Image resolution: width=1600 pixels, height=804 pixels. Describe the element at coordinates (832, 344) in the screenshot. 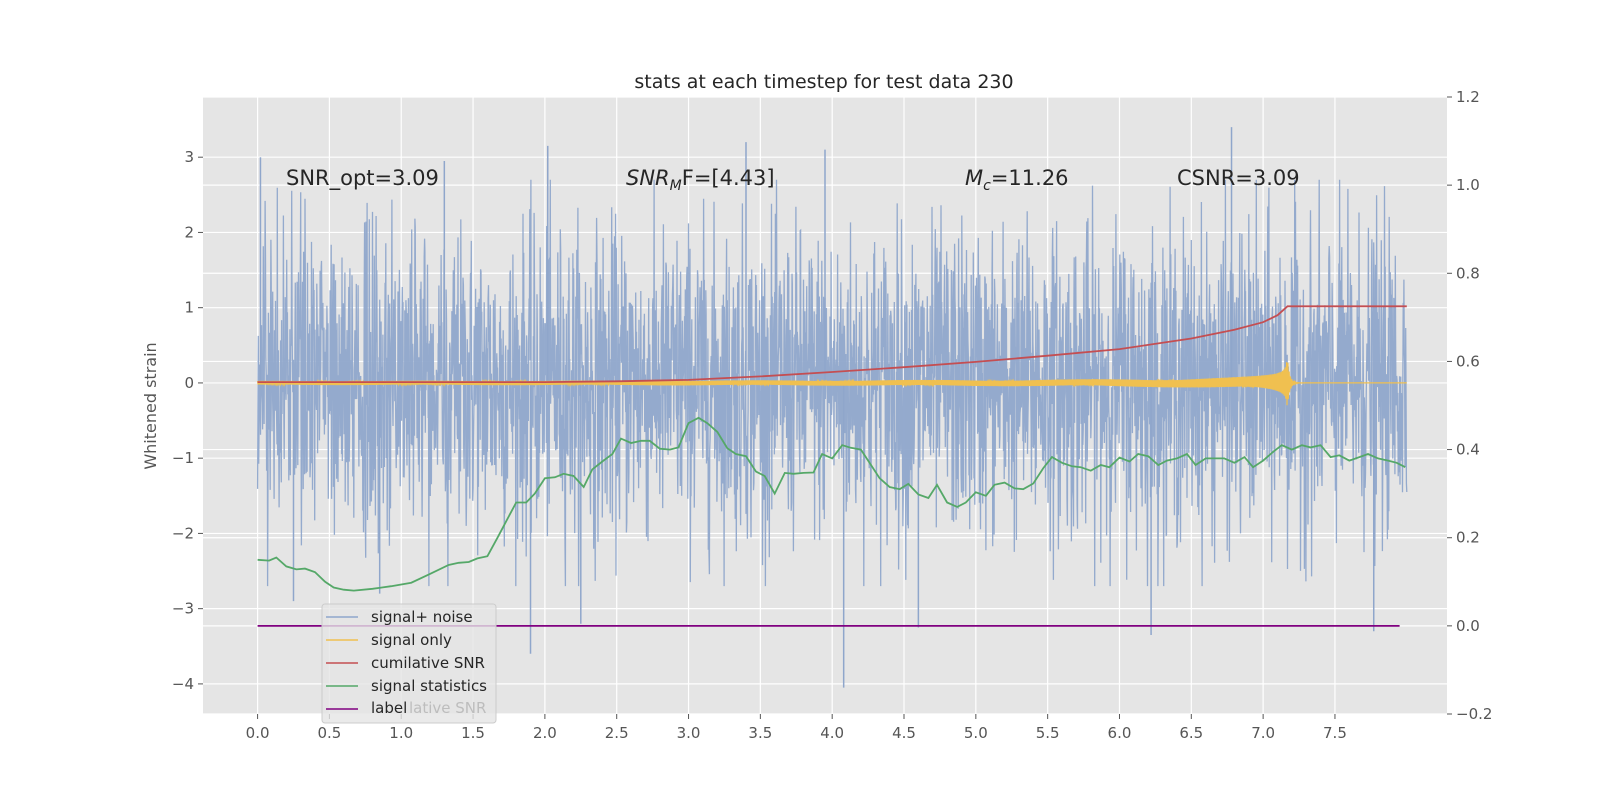

I see `cumulative-snr-line` at that location.